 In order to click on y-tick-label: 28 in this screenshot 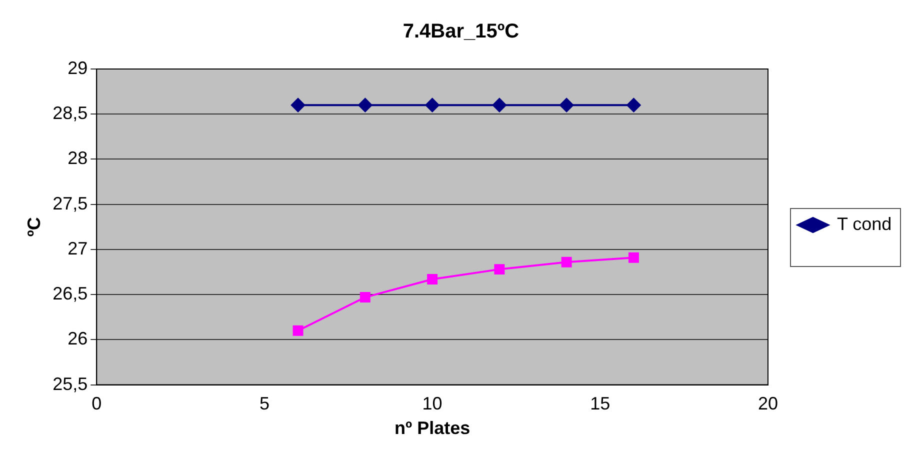, I will do `click(78, 158)`.